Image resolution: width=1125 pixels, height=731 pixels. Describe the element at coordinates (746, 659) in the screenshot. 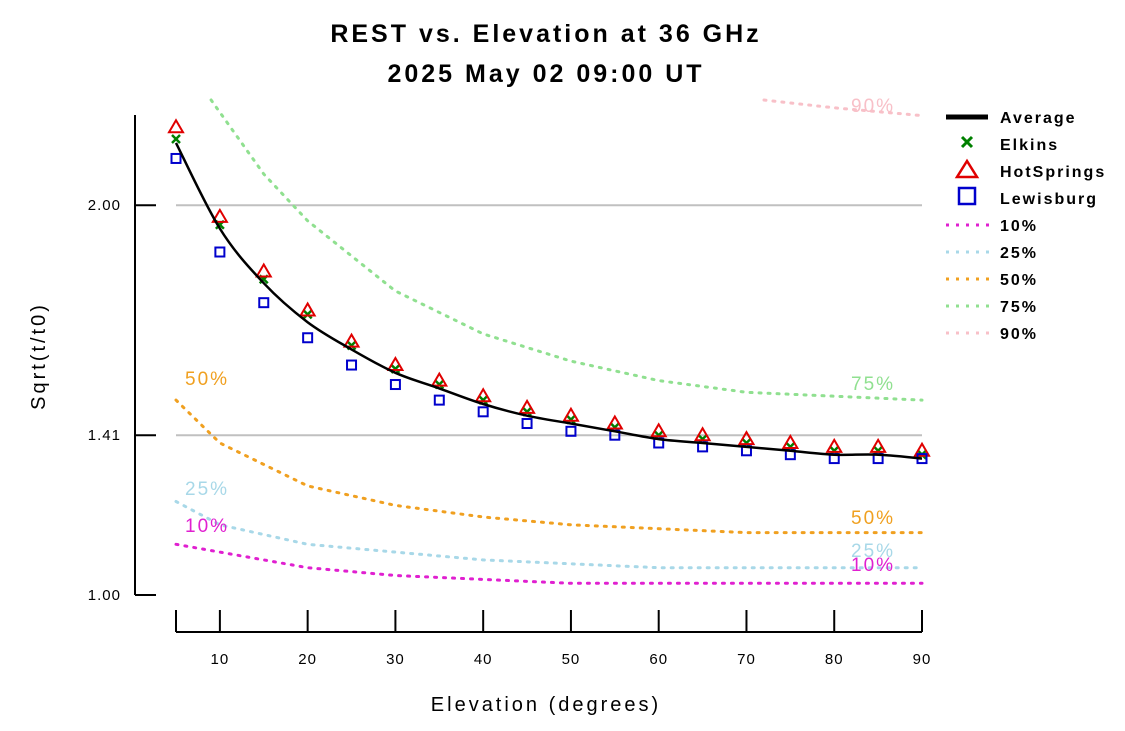

I see `x-tick-label: 70` at that location.